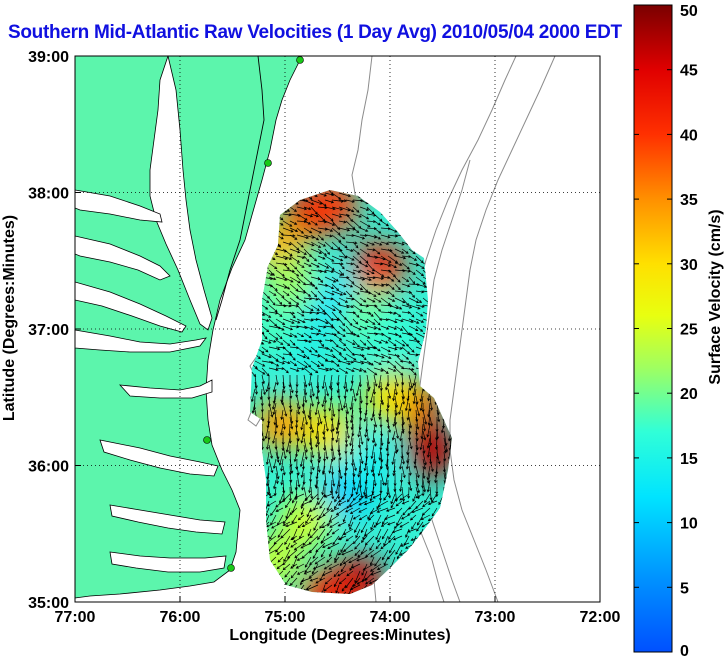  Describe the element at coordinates (9, 318) in the screenshot. I see `y-axis-label: Latitude (Degrees:Minutes)` at that location.